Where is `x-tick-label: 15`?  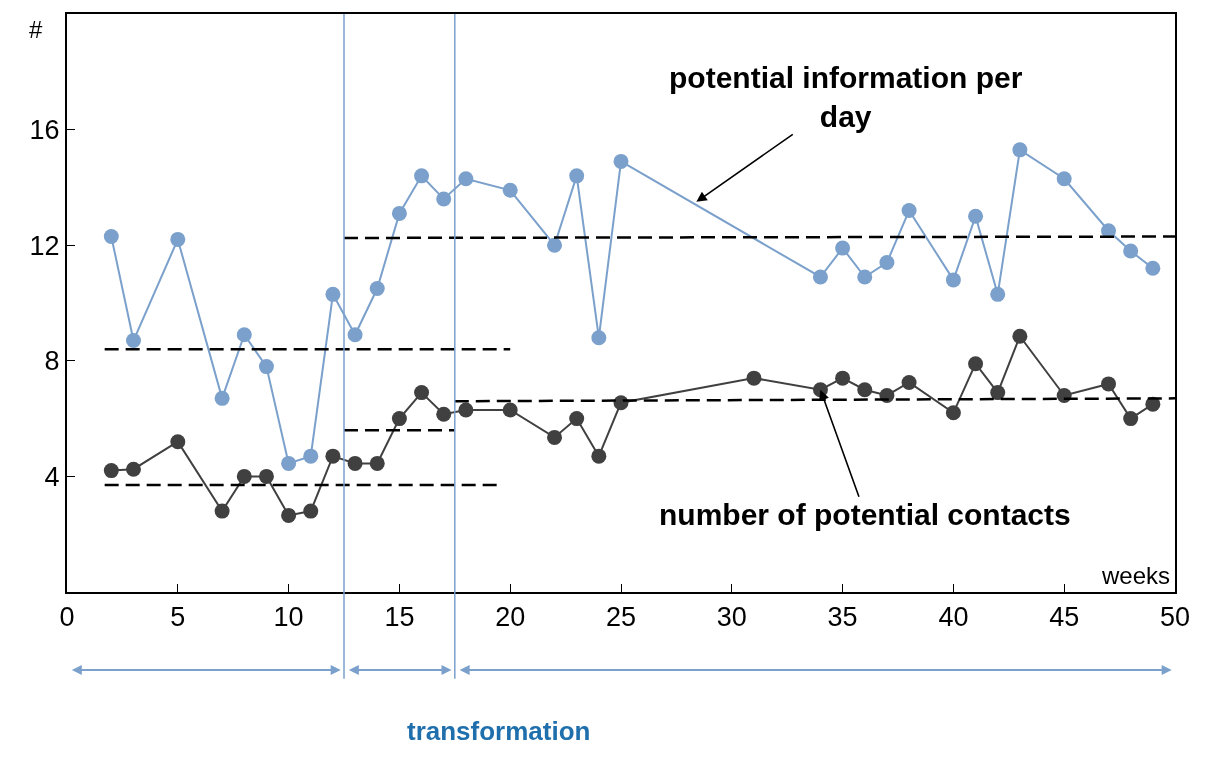 x-tick-label: 15 is located at coordinates (399, 617).